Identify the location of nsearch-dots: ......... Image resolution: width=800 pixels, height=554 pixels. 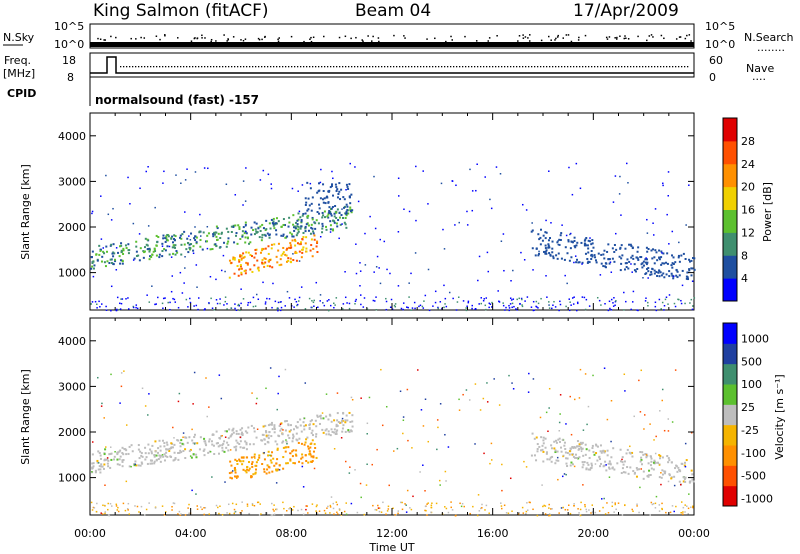
(771, 47).